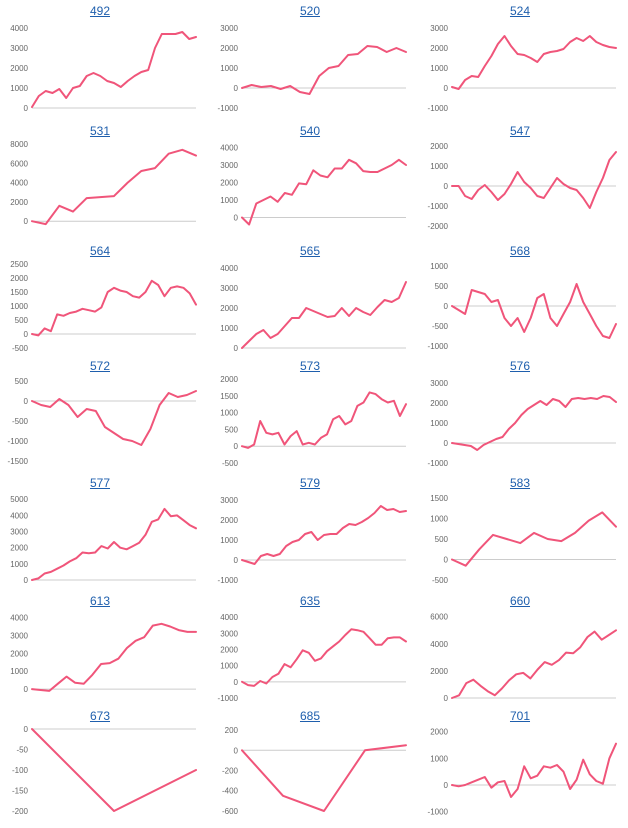 This screenshot has width=628, height=828. I want to click on chart-title-link: 568, so click(520, 251).